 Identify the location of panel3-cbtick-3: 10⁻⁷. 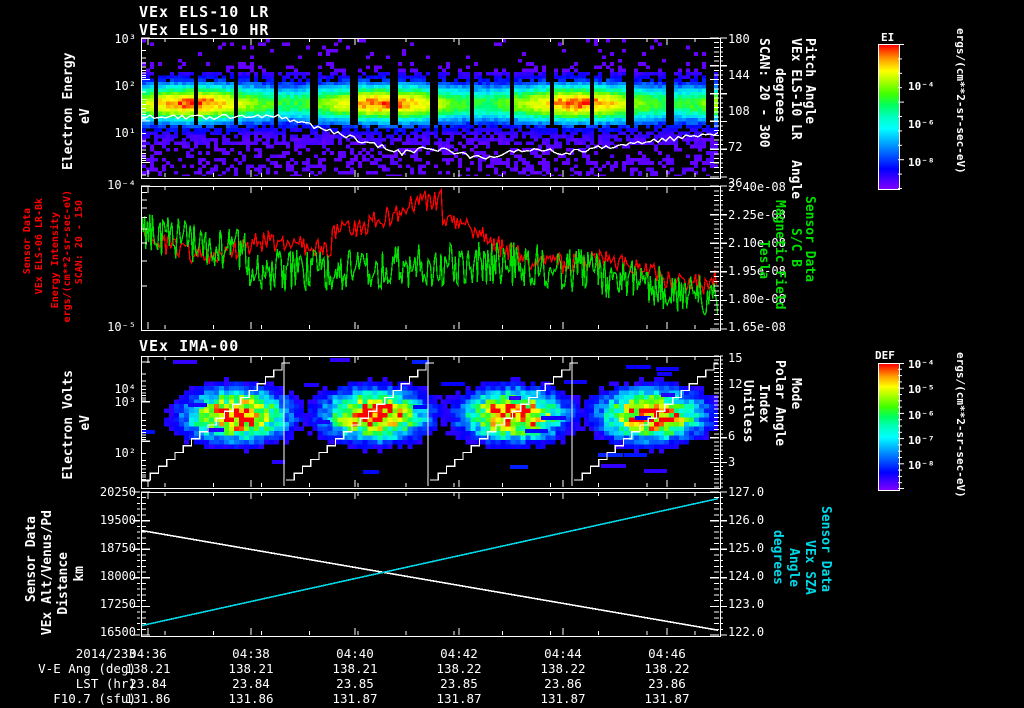
(921, 440).